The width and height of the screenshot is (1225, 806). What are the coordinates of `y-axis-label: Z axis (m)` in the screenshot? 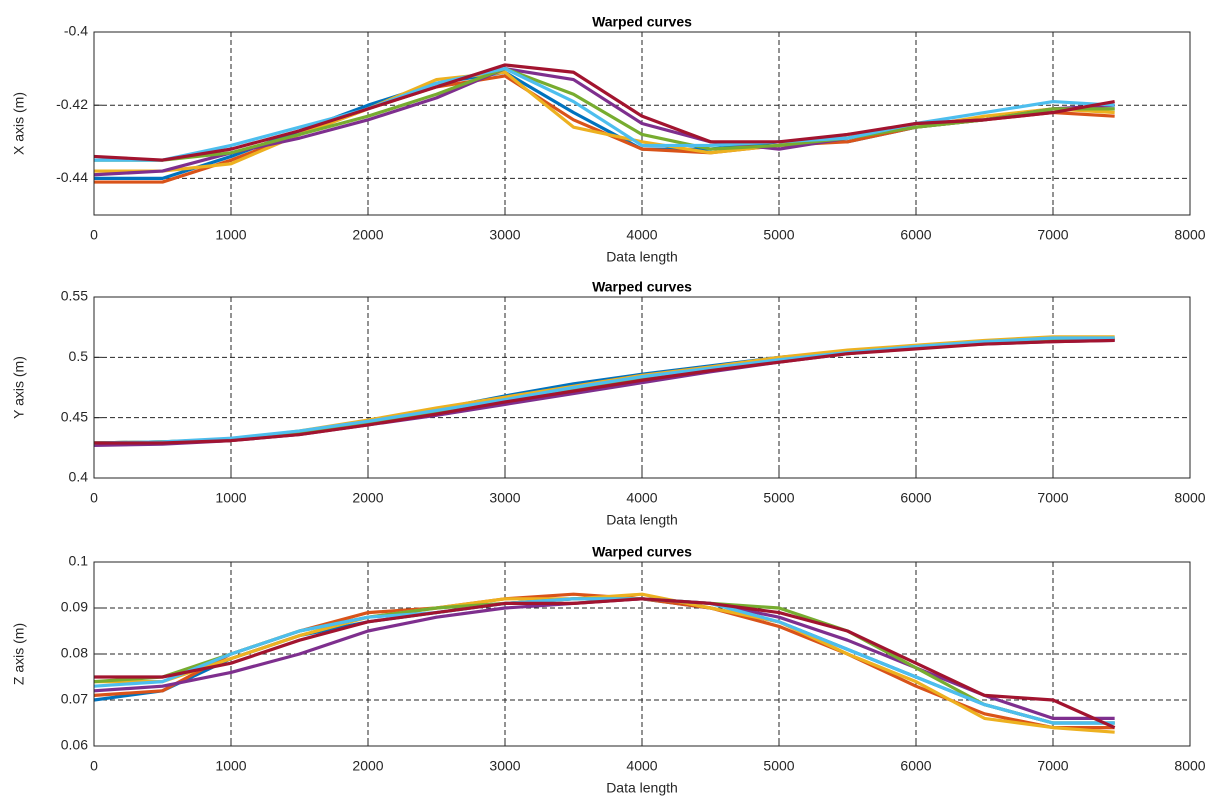 It's located at (19, 654).